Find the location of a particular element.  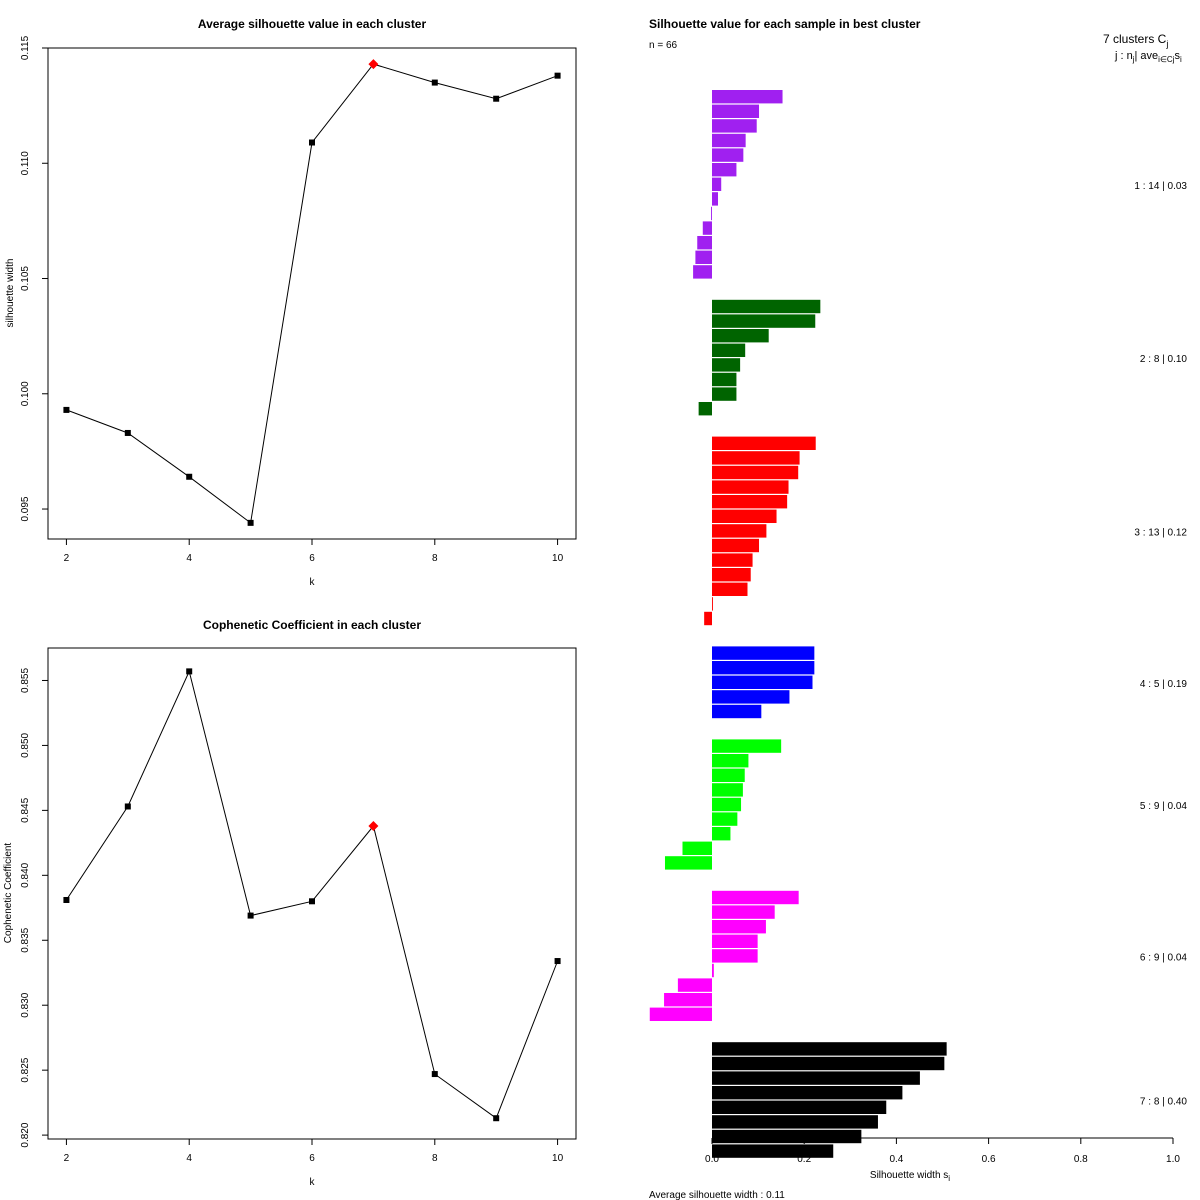

x-tick-label: 0.0 is located at coordinates (712, 1159).